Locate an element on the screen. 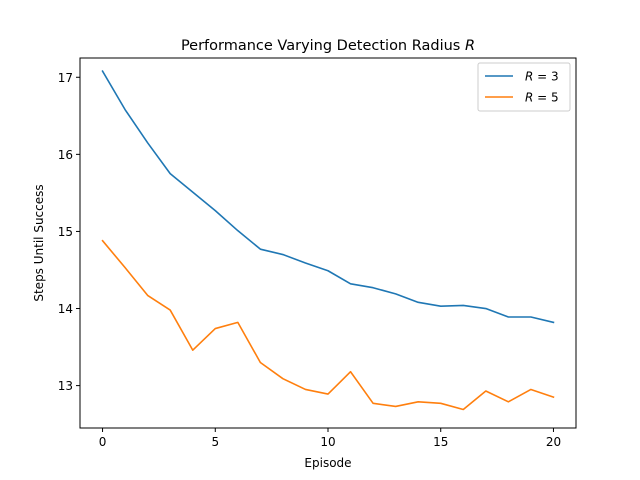  chart-title: Performance Varying Detection Radius R is located at coordinates (328, 46).